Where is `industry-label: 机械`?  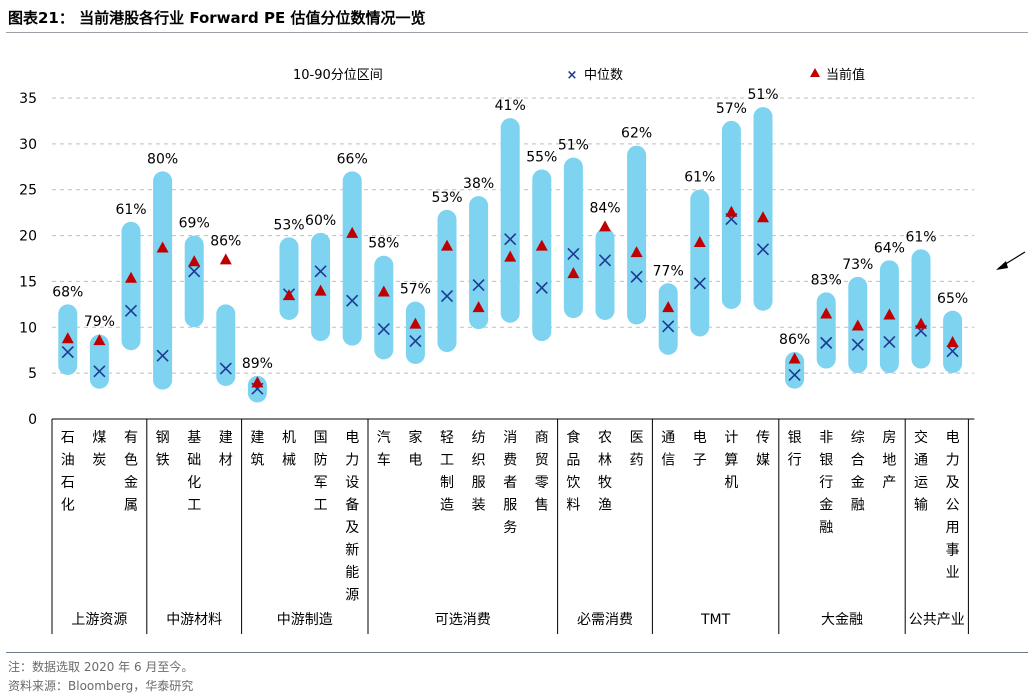
industry-label: 机械 is located at coordinates (289, 449).